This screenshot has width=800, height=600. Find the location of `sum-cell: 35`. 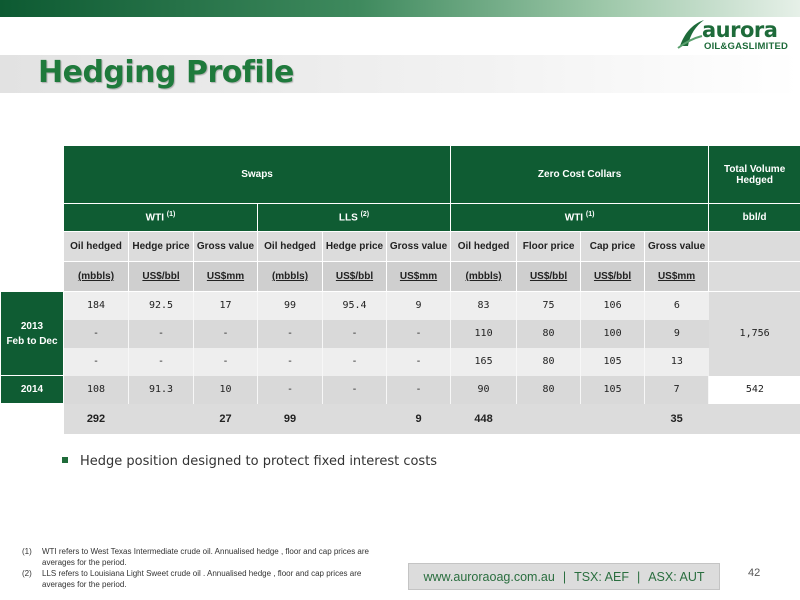

sum-cell: 35 is located at coordinates (676, 418).